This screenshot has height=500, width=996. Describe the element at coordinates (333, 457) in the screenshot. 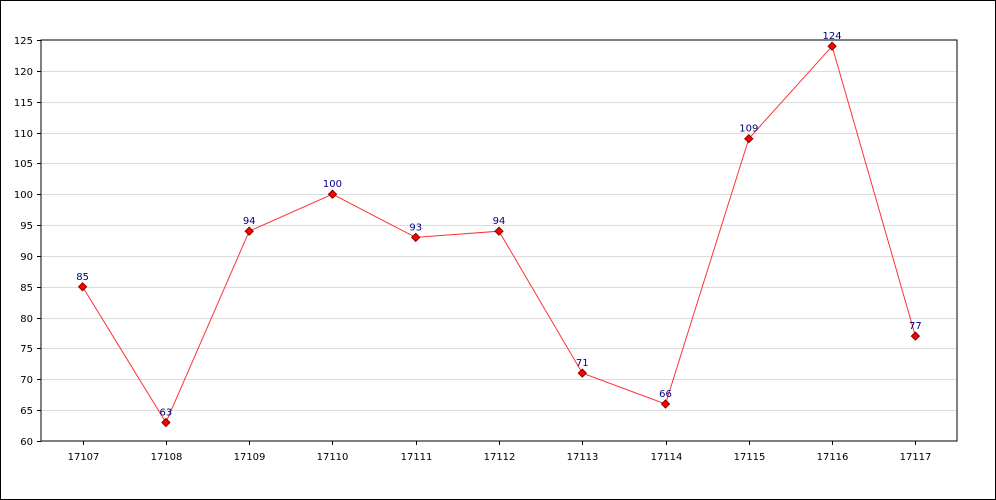

I see `x-tick-label: 17110` at that location.